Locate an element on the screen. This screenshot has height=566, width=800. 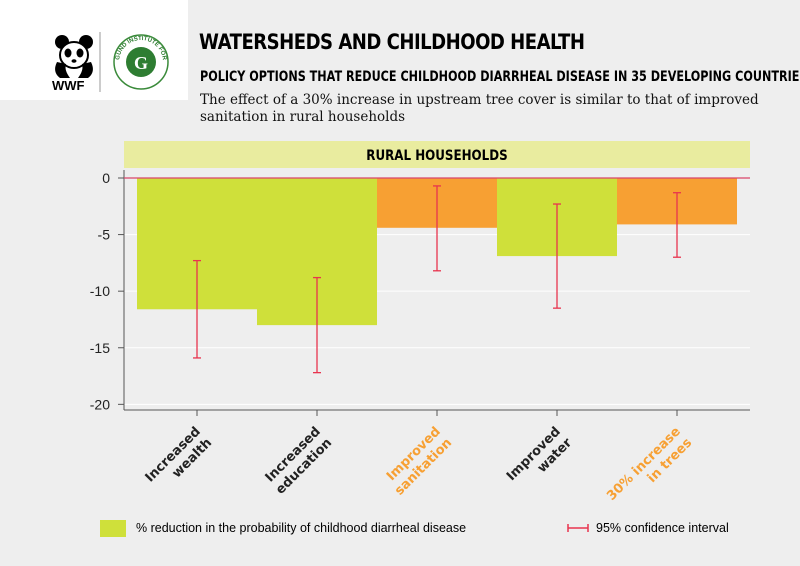
x-tick-label: 30% increasein trees is located at coordinates (649, 469).